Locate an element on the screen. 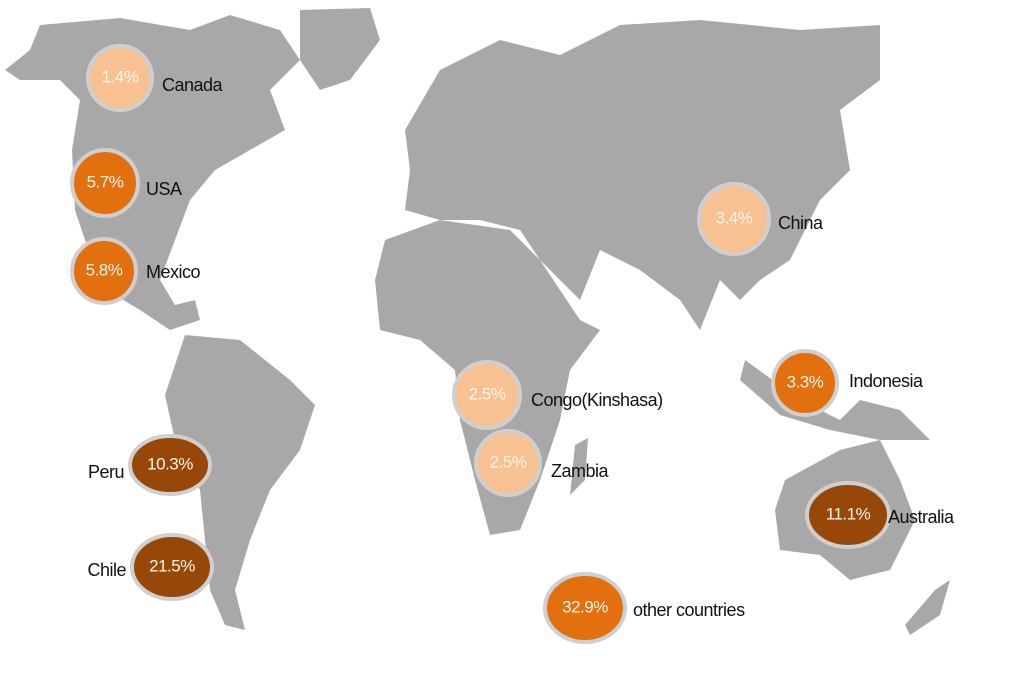 The width and height of the screenshot is (1010, 673). southeast-asia is located at coordinates (835, 400).